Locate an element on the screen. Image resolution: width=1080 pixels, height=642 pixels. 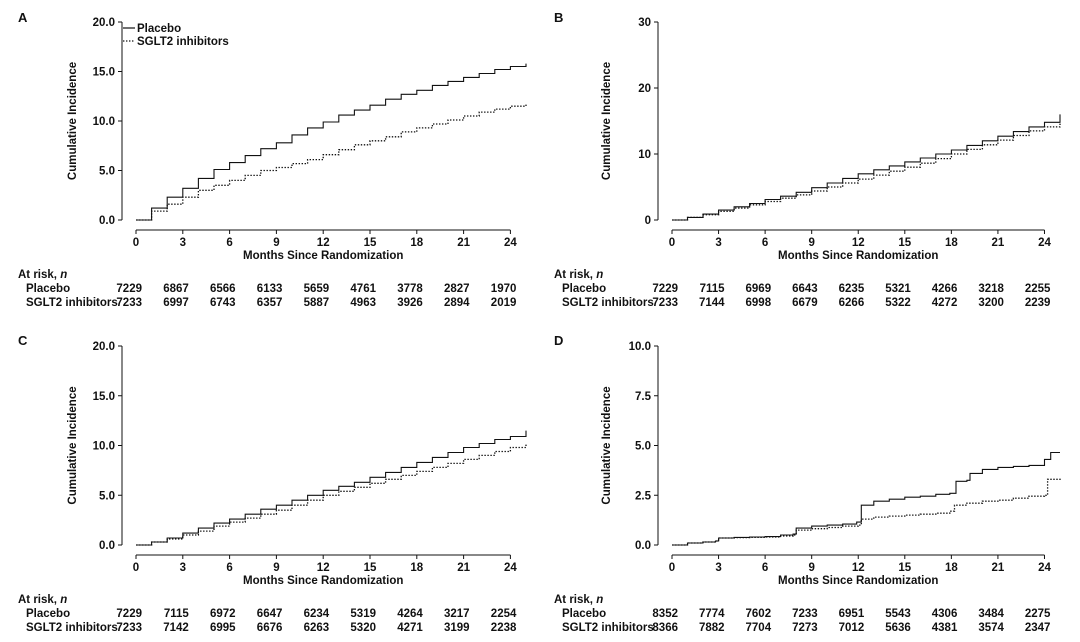
at-risk-value: 5322 is located at coordinates (898, 303).